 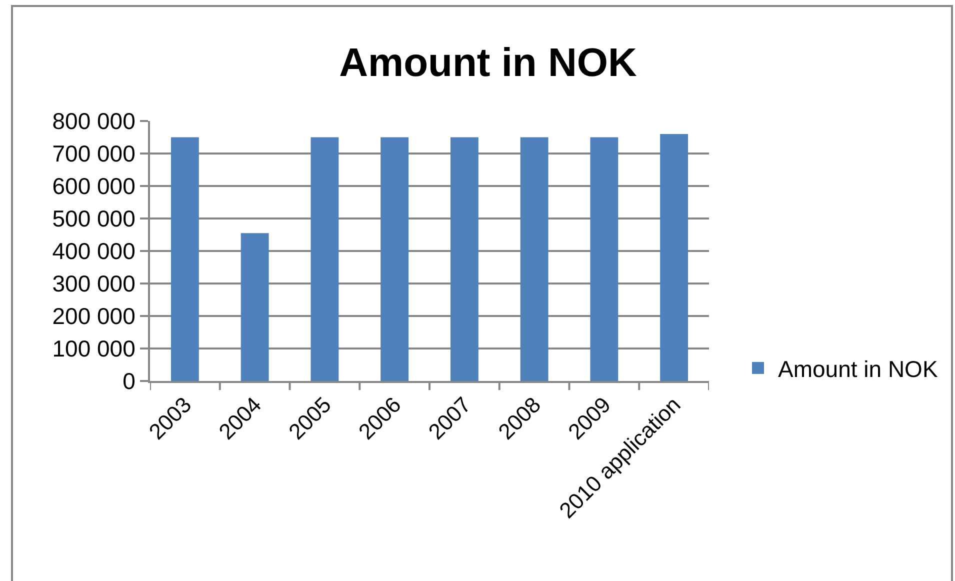 I want to click on y-tick-label: 300 000, so click(x=94, y=283).